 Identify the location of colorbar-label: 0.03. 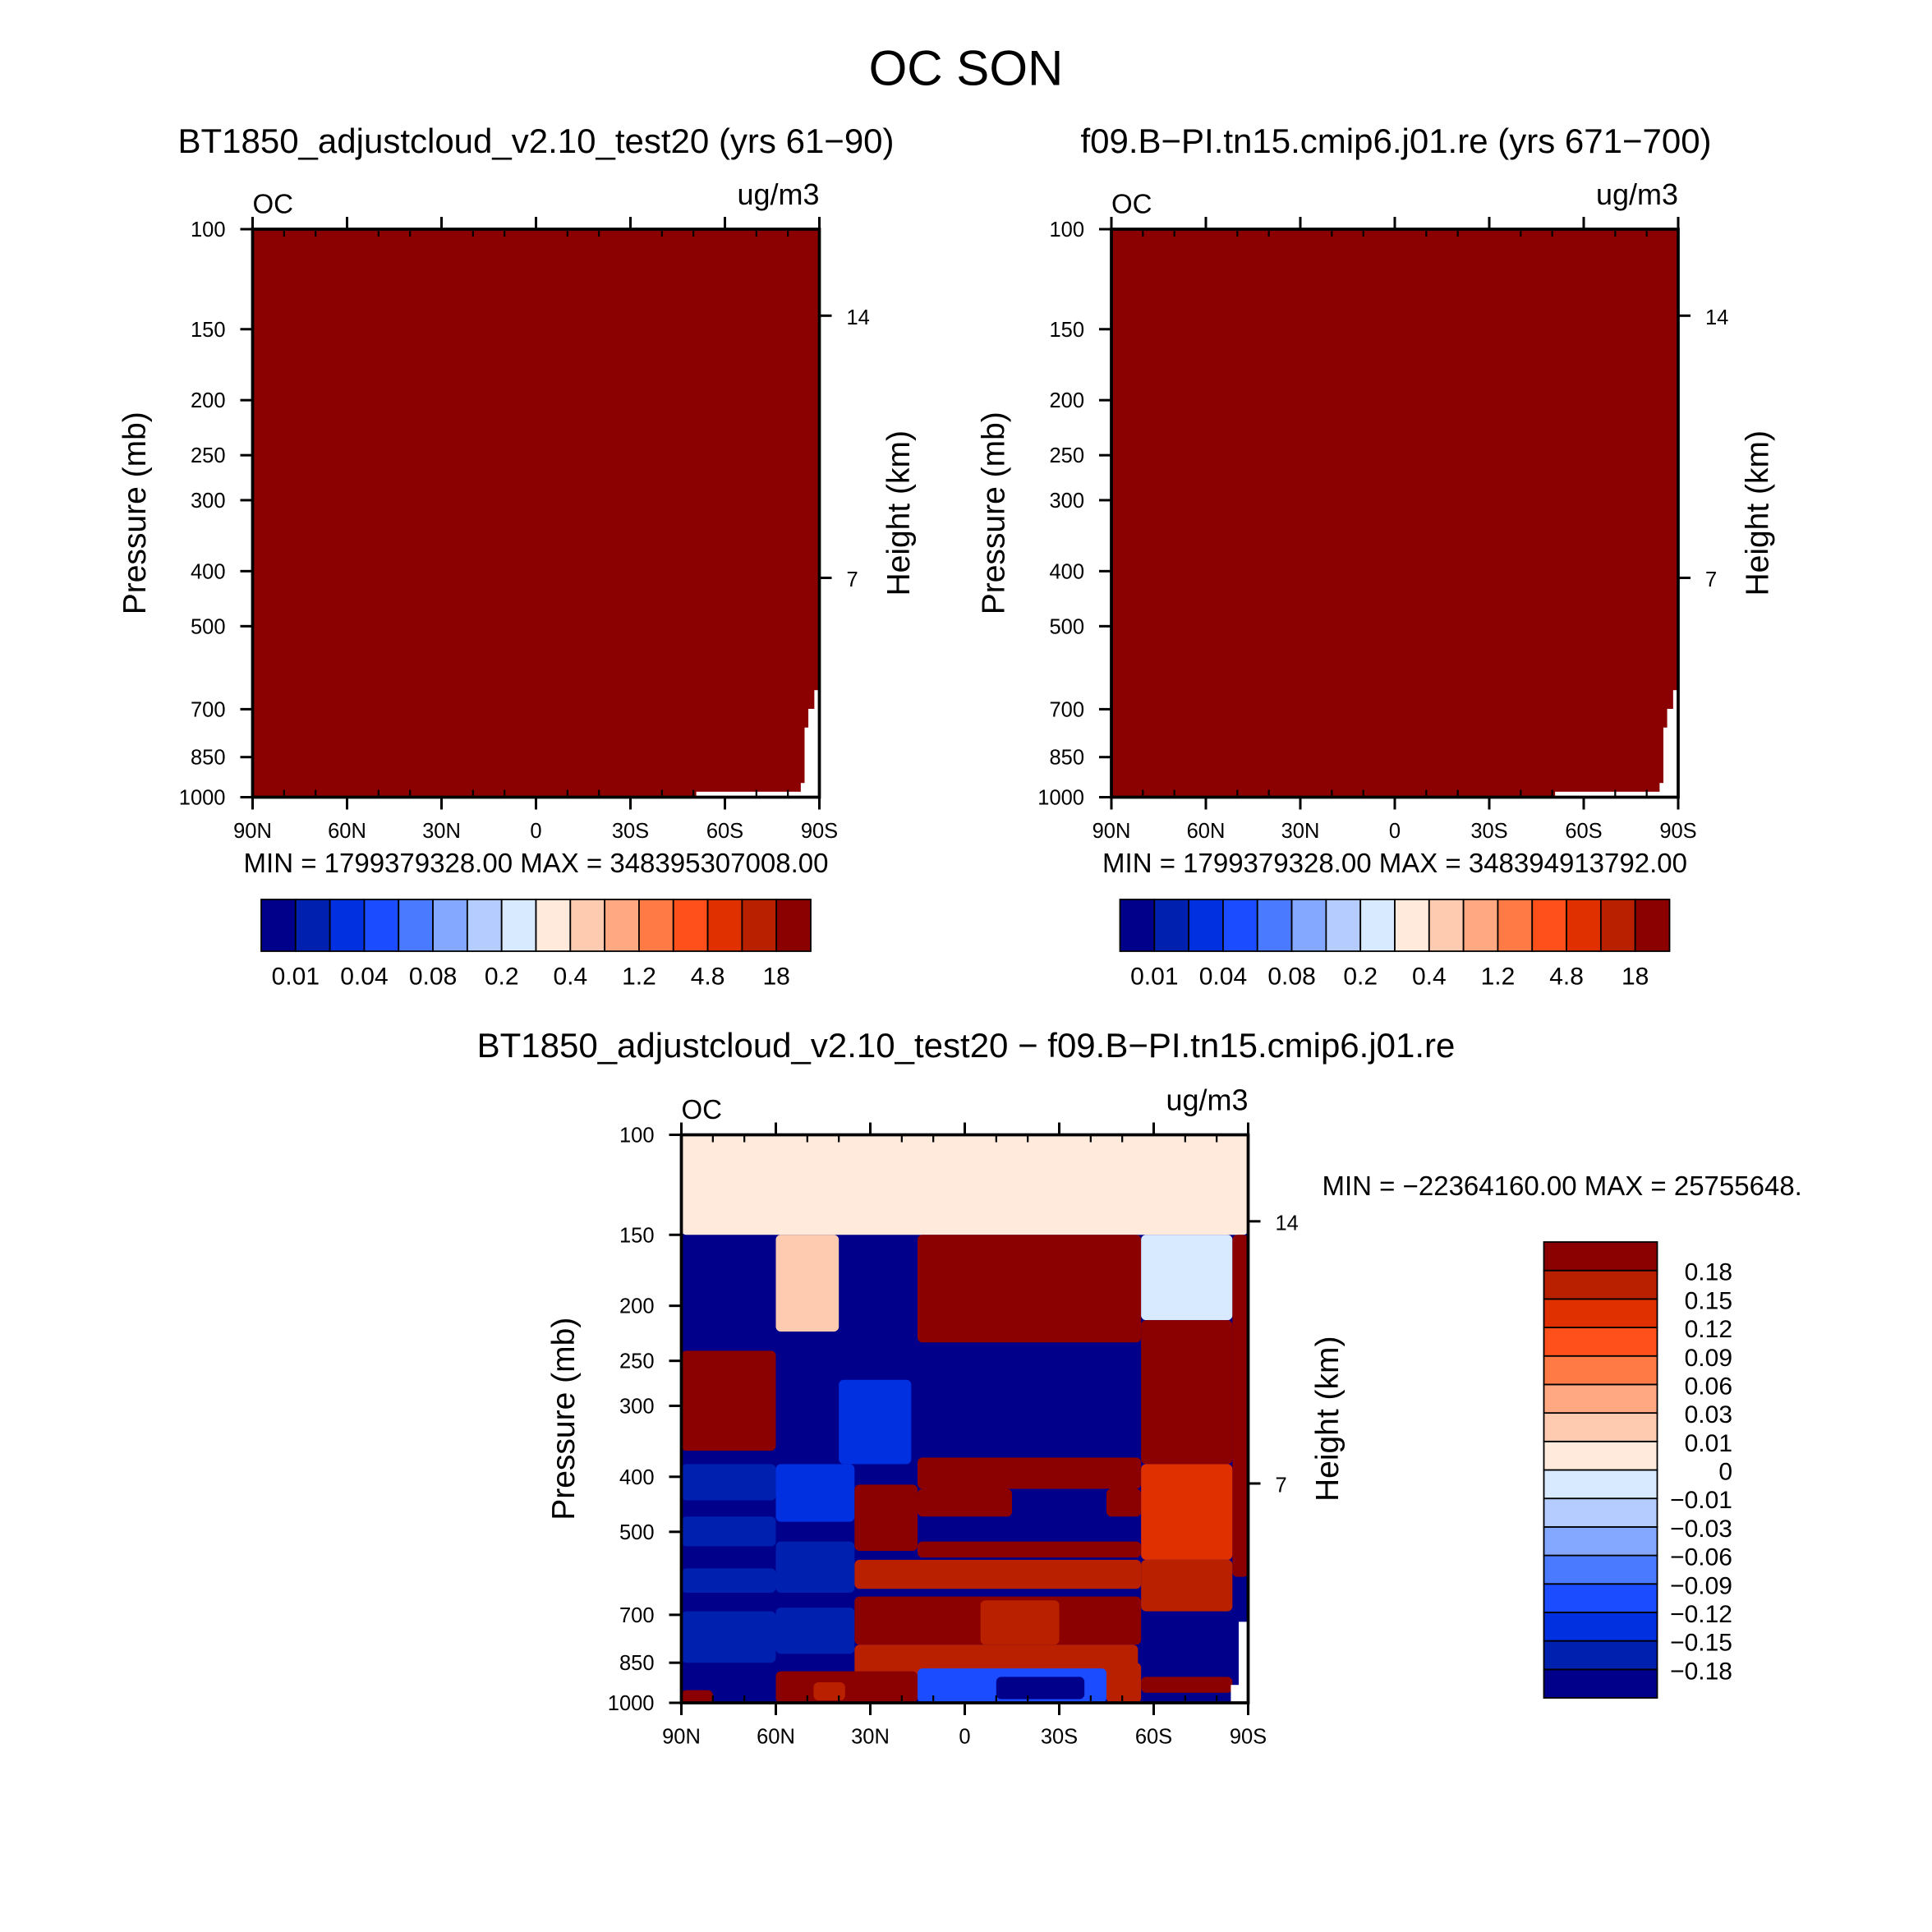
(1708, 1414).